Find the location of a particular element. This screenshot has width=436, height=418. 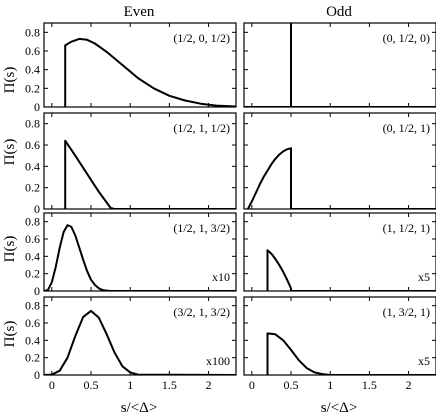

y-axis-label-row-1: Π(s) is located at coordinates (10, 80).